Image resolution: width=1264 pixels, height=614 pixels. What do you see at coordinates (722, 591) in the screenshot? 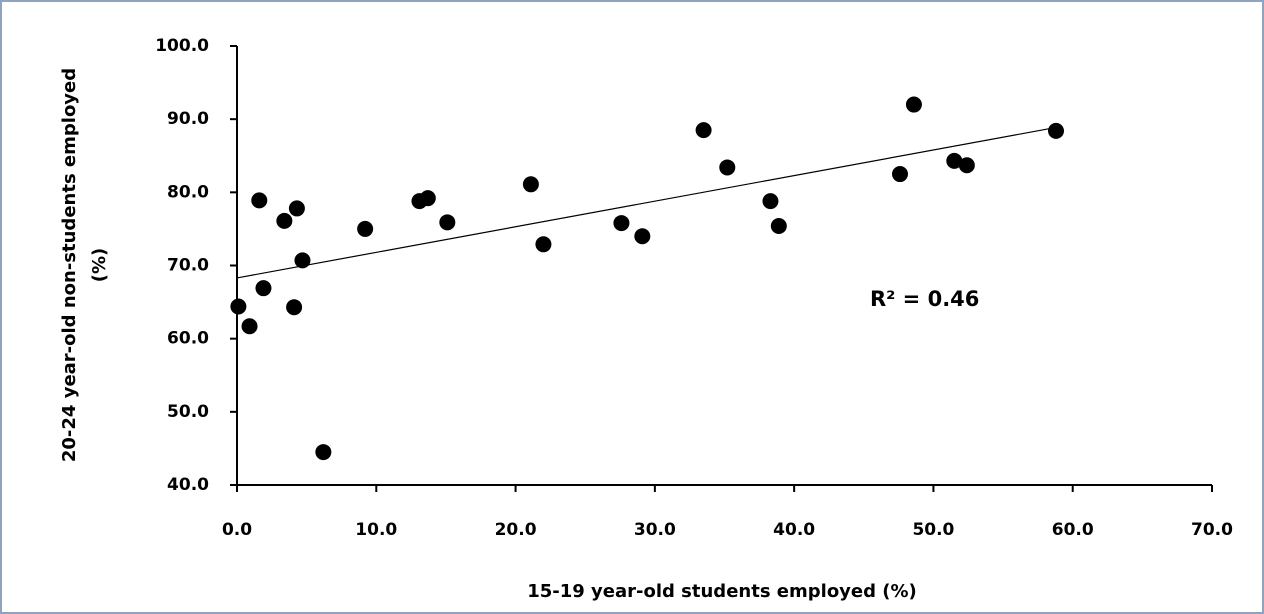
I see `x-axis-title: 15-19 year-old students employed (%)` at bounding box center [722, 591].